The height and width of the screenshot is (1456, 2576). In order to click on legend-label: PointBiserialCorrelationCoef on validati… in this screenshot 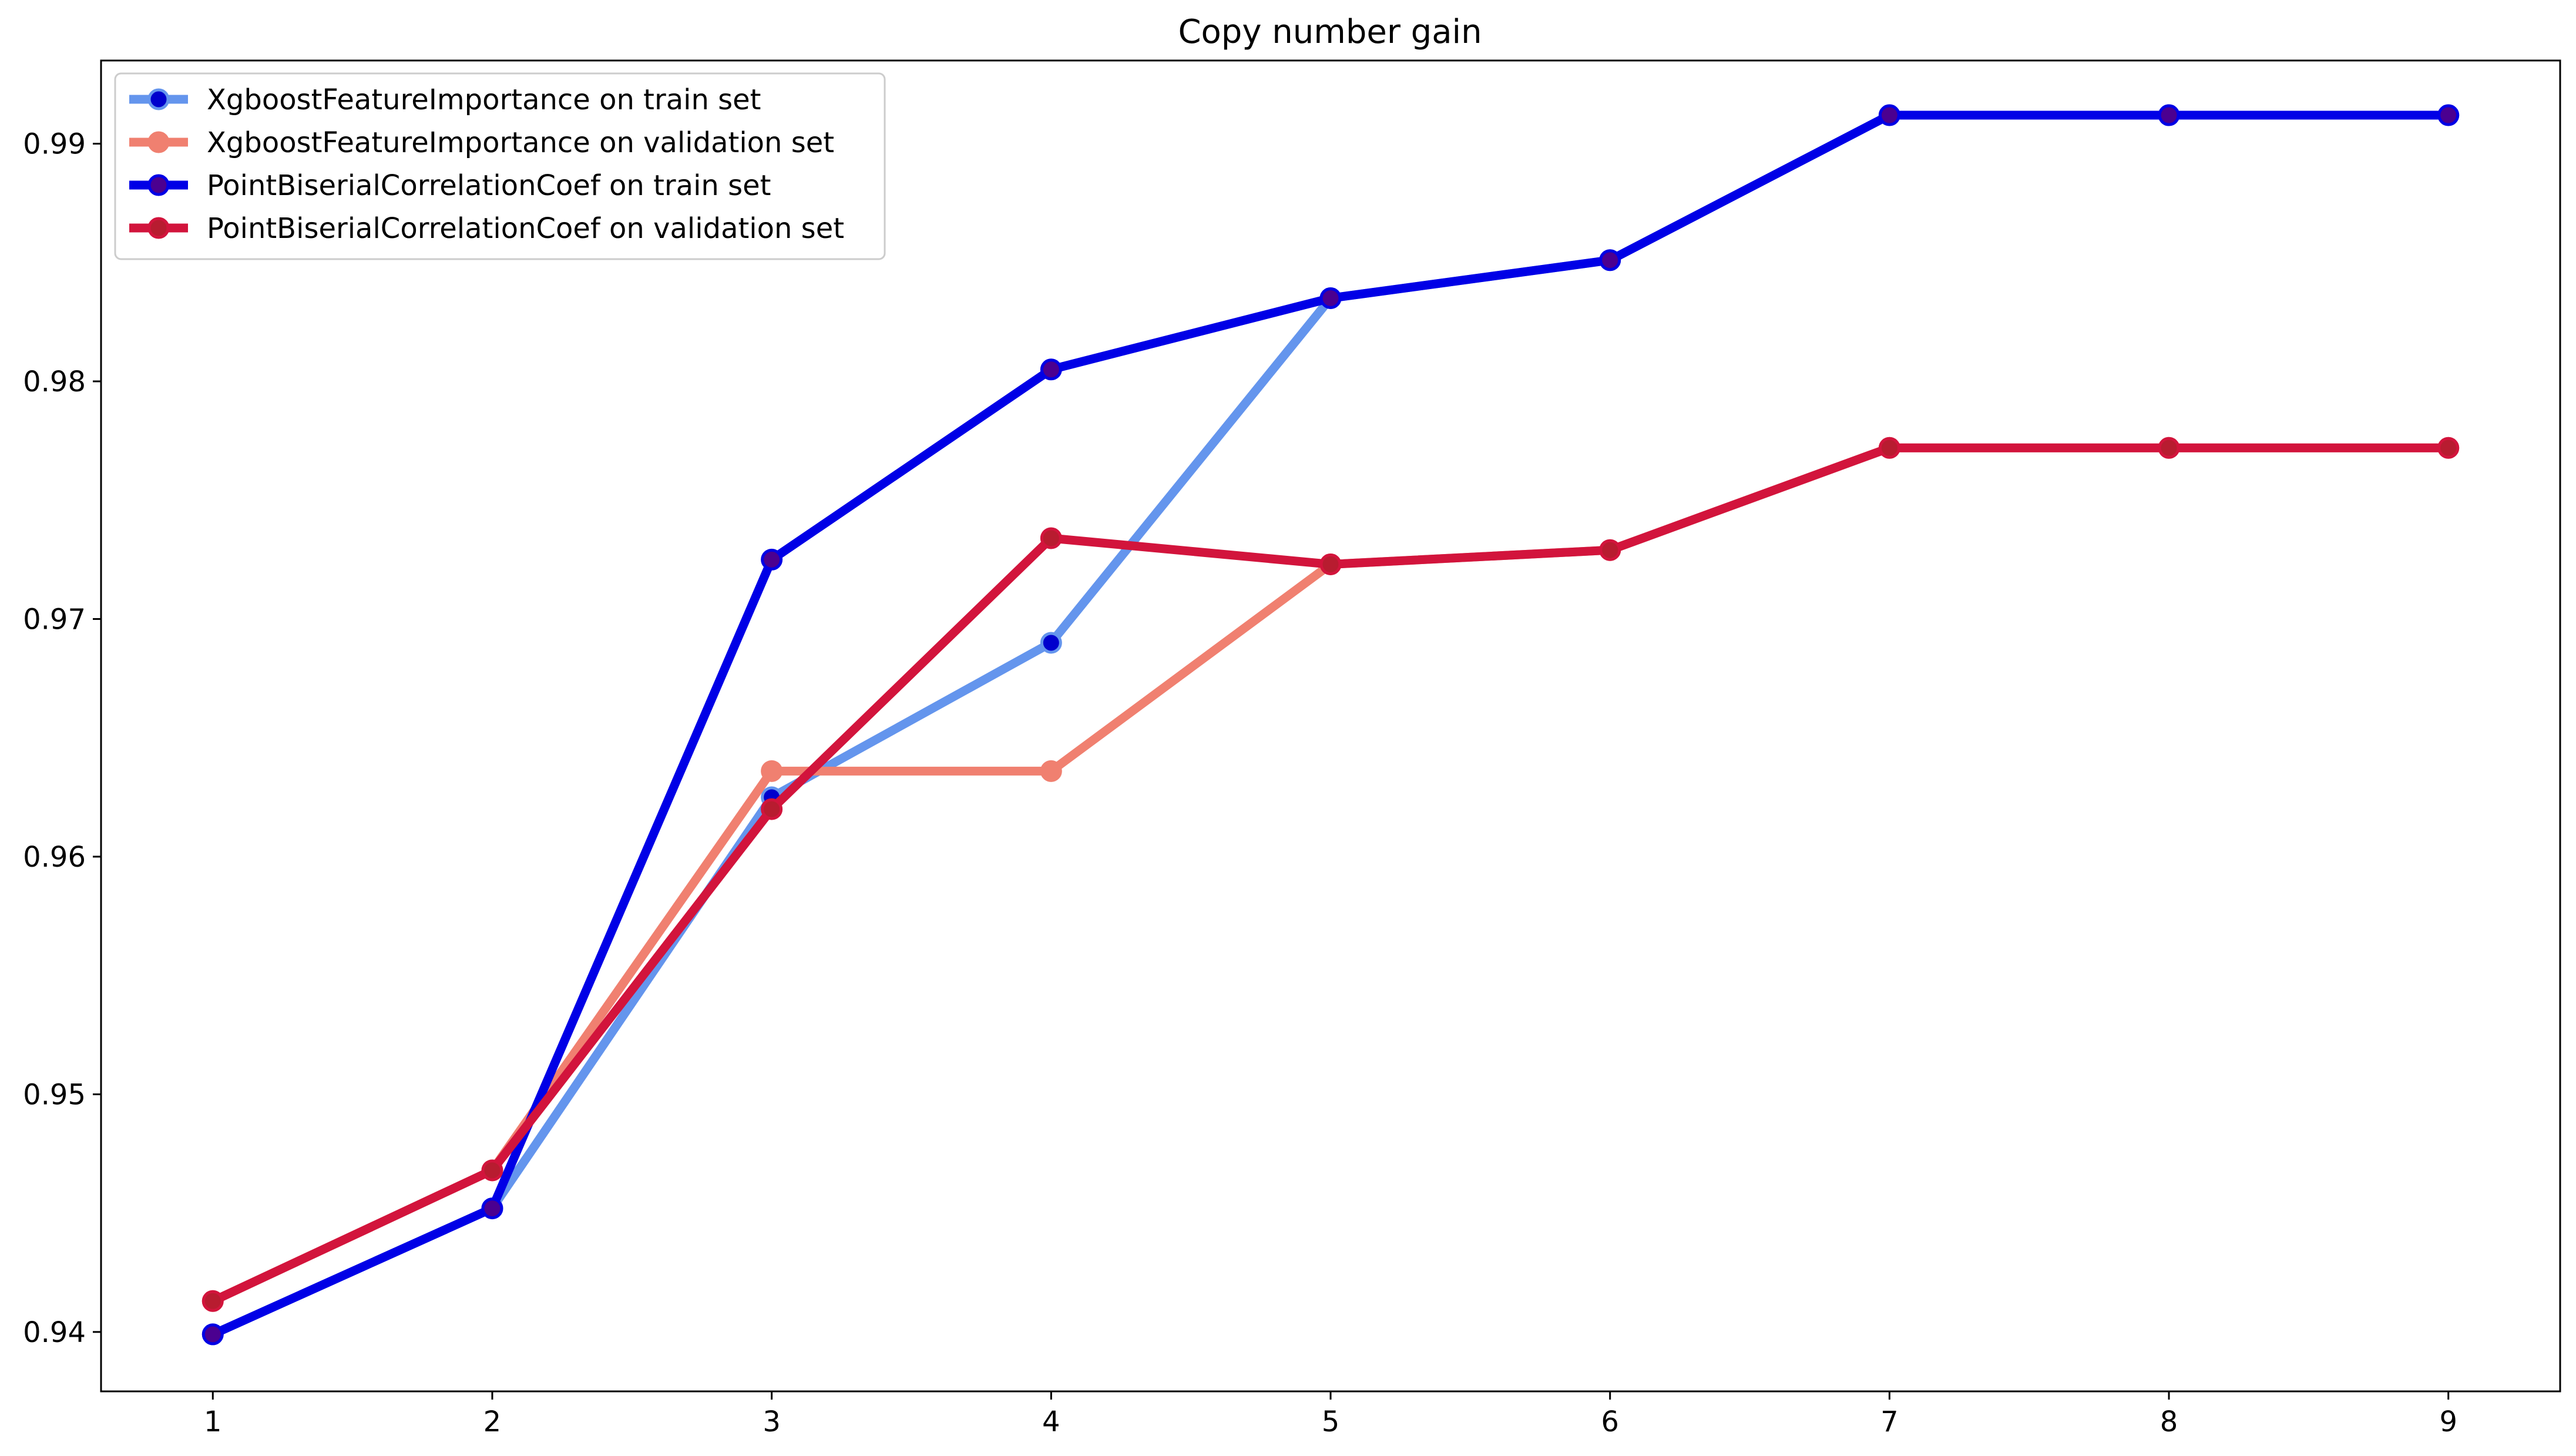, I will do `click(525, 228)`.